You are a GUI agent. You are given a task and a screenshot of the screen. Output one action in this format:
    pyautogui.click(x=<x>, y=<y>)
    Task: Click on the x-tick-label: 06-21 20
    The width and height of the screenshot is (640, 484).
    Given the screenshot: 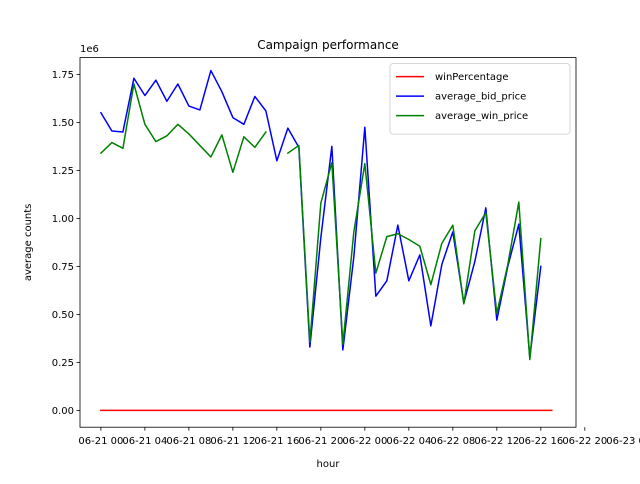 What is the action you would take?
    pyautogui.click(x=320, y=441)
    